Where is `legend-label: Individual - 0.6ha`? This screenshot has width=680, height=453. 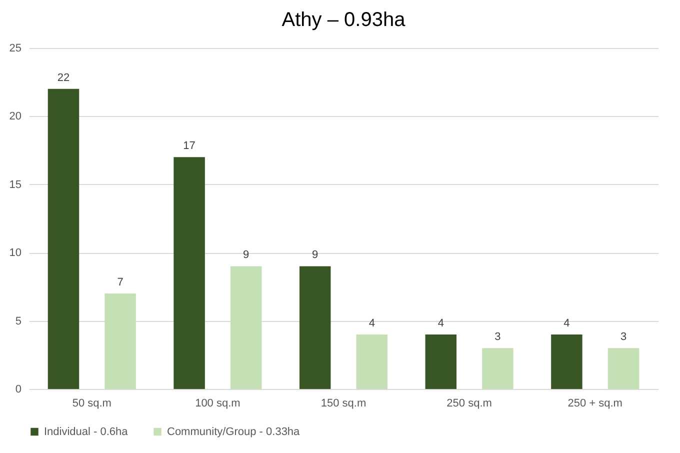
legend-label: Individual - 0.6ha is located at coordinates (86, 432).